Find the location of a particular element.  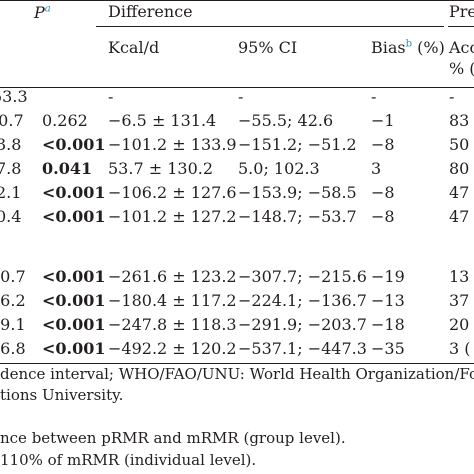

row-2-first: 3.8 is located at coordinates (11, 144).